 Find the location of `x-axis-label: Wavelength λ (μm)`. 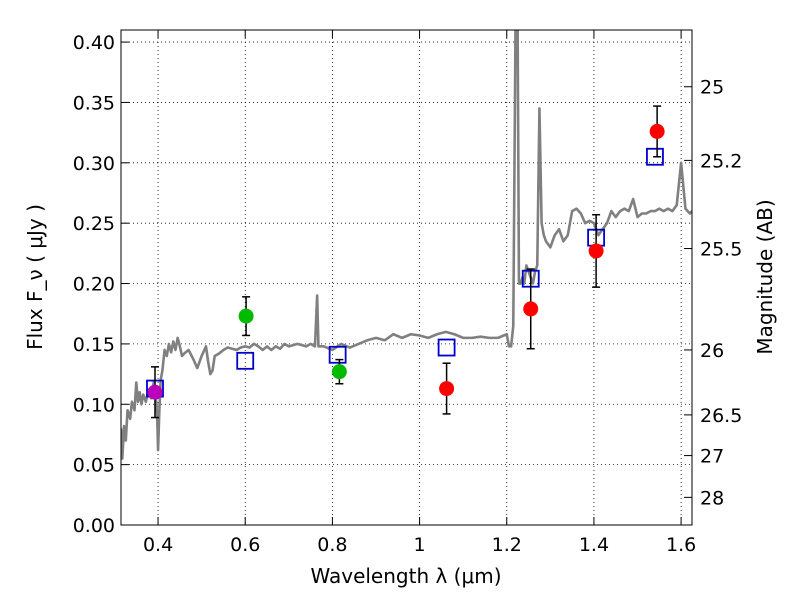

x-axis-label: Wavelength λ (μm) is located at coordinates (405, 576).